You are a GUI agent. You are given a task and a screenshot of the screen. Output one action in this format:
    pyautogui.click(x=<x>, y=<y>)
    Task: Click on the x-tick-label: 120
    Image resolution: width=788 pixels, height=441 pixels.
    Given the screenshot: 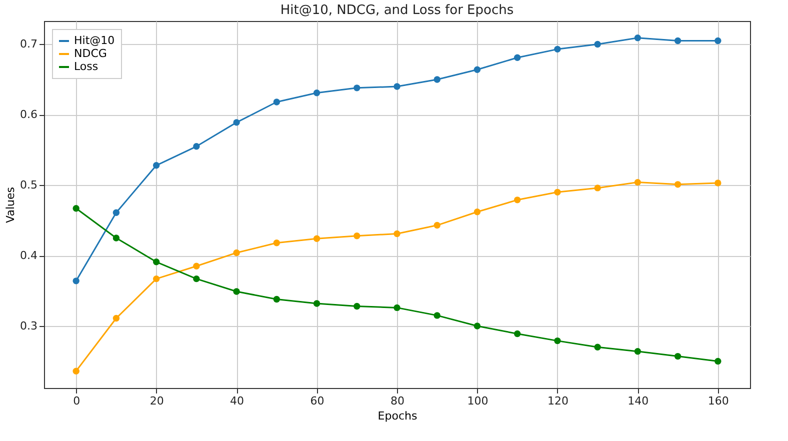 What is the action you would take?
    pyautogui.click(x=557, y=401)
    